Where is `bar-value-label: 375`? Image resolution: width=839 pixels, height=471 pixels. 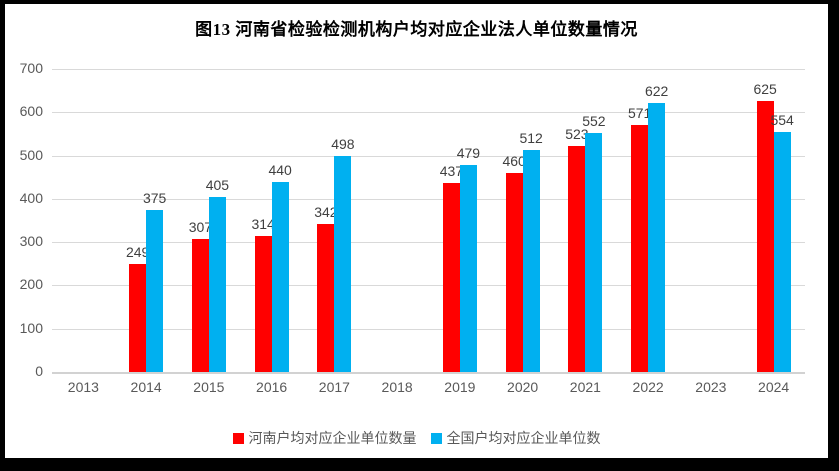
bar-value-label: 375 is located at coordinates (154, 197).